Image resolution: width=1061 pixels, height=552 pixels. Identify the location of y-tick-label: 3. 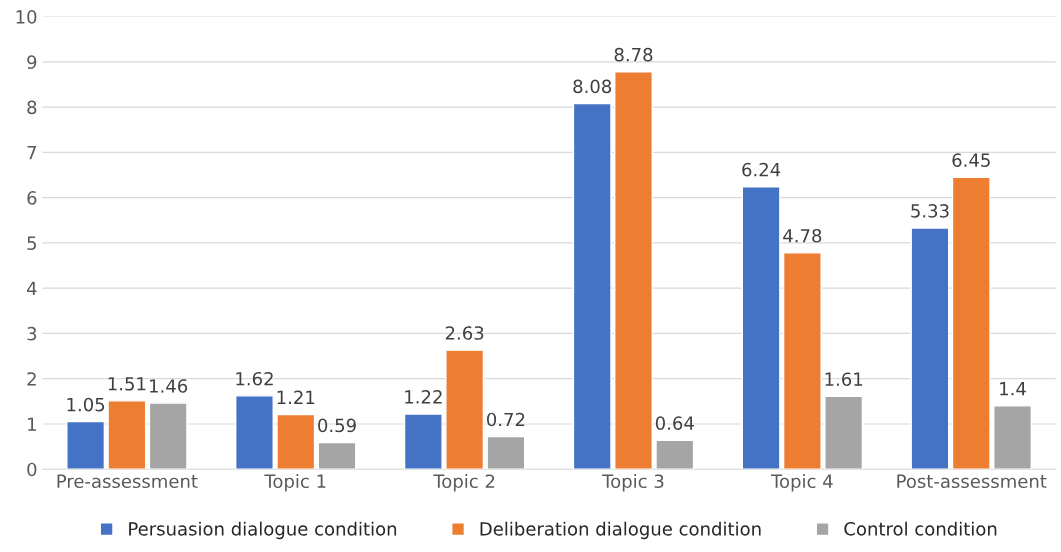
(32, 333).